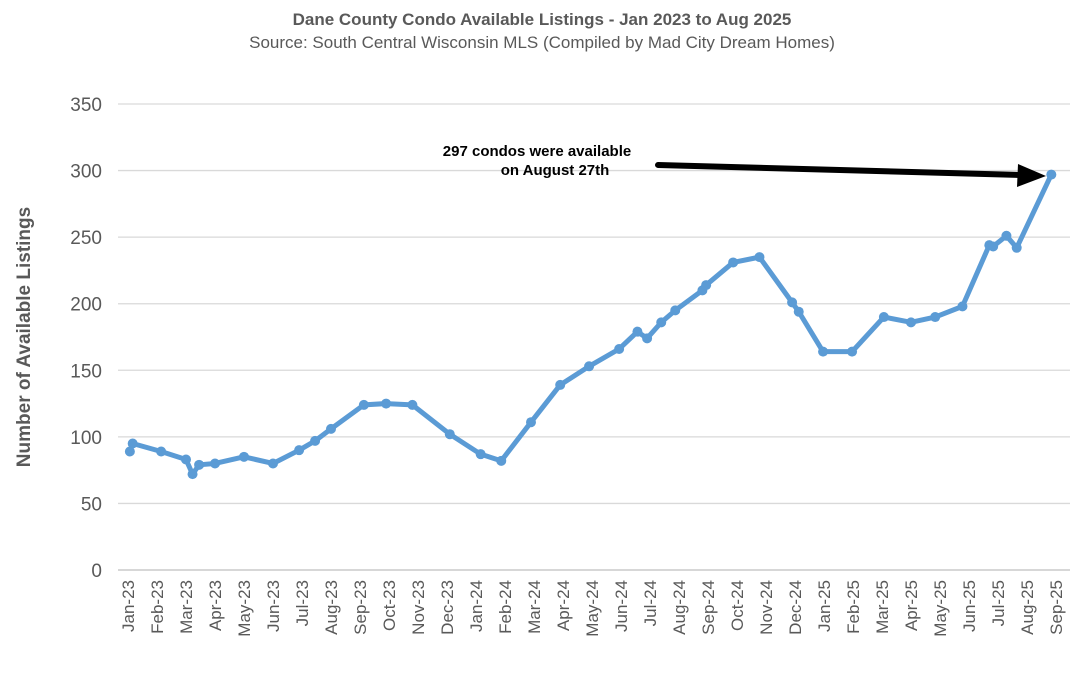  What do you see at coordinates (737, 605) in the screenshot?
I see `x-tick-label: Oct-24` at bounding box center [737, 605].